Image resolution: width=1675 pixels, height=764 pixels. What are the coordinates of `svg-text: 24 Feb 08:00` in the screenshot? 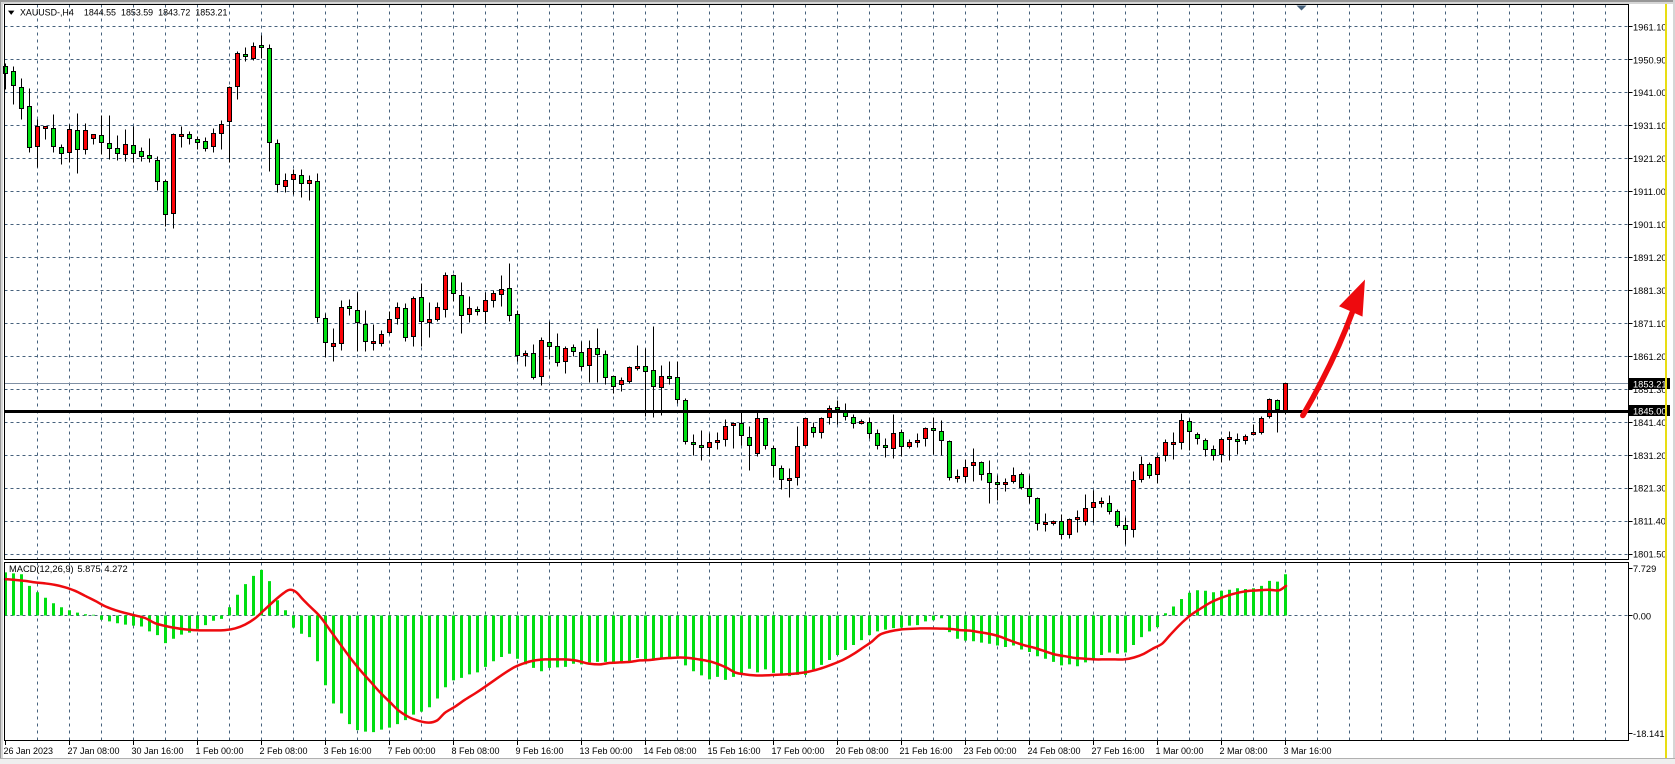 It's located at (1054, 751).